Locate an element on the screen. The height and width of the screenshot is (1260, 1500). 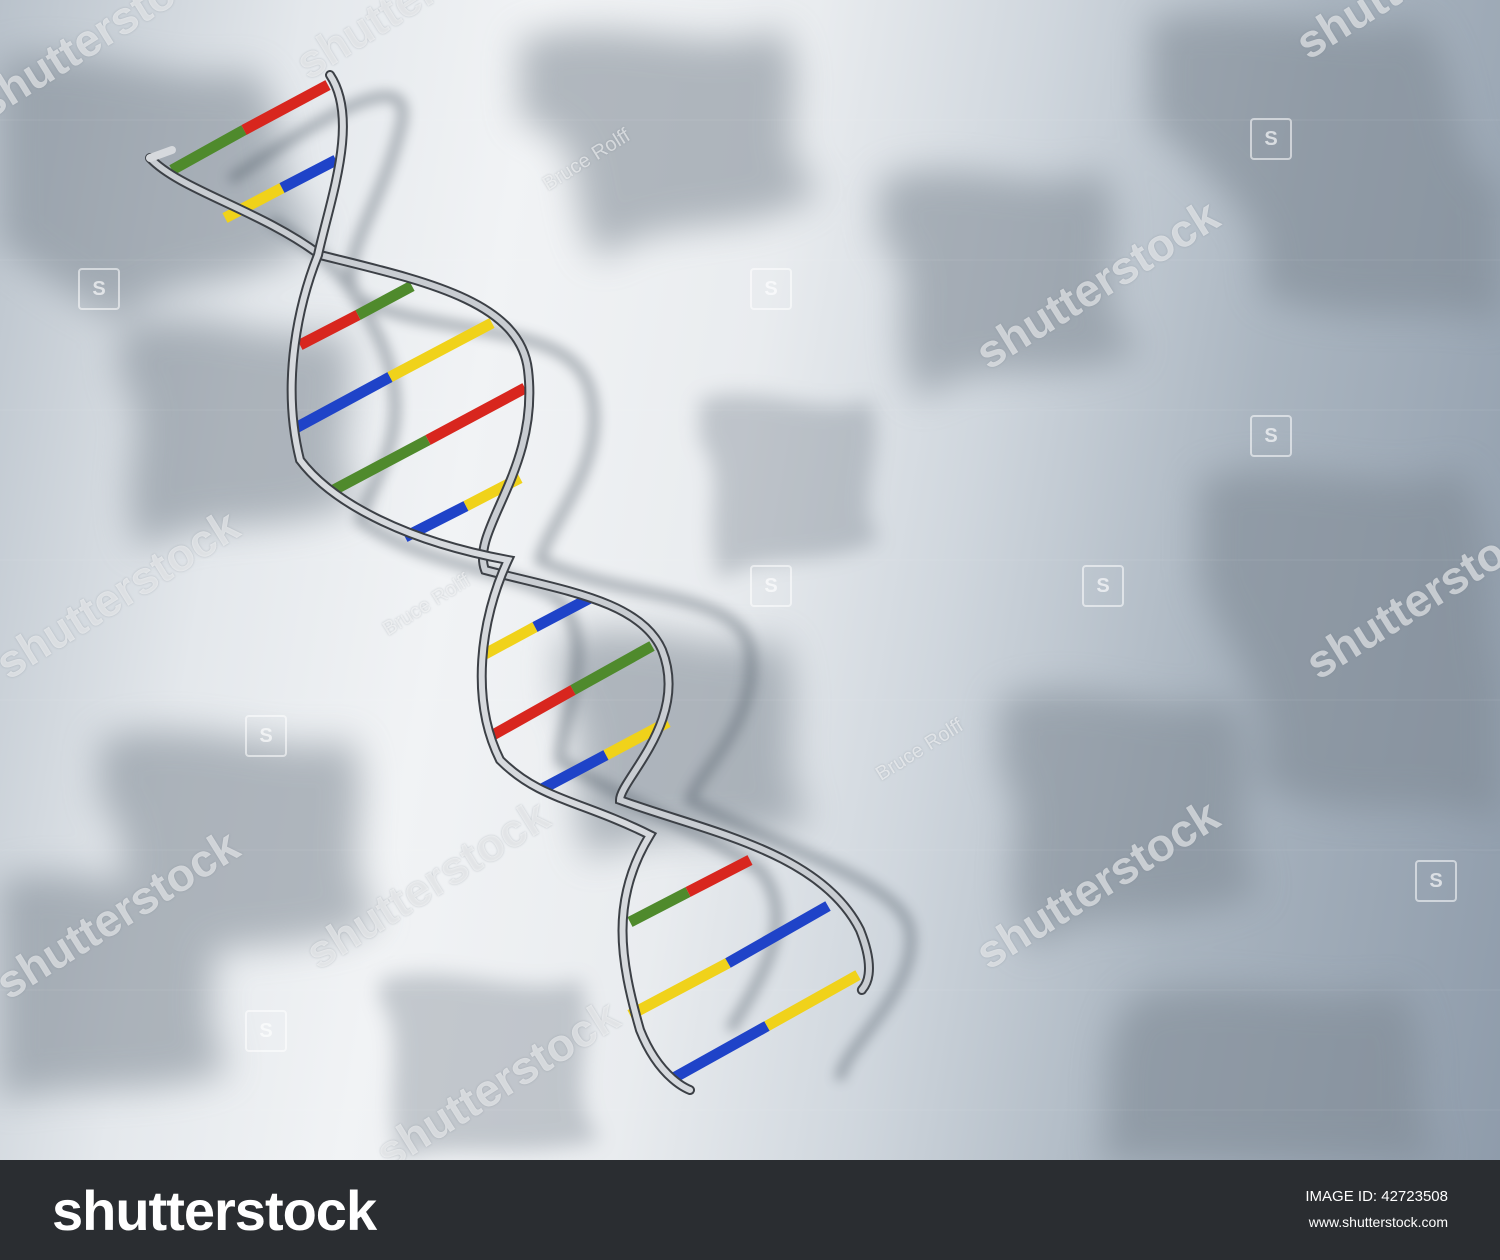
image-id-label: IMAGE ID: is located at coordinates (1341, 1196).